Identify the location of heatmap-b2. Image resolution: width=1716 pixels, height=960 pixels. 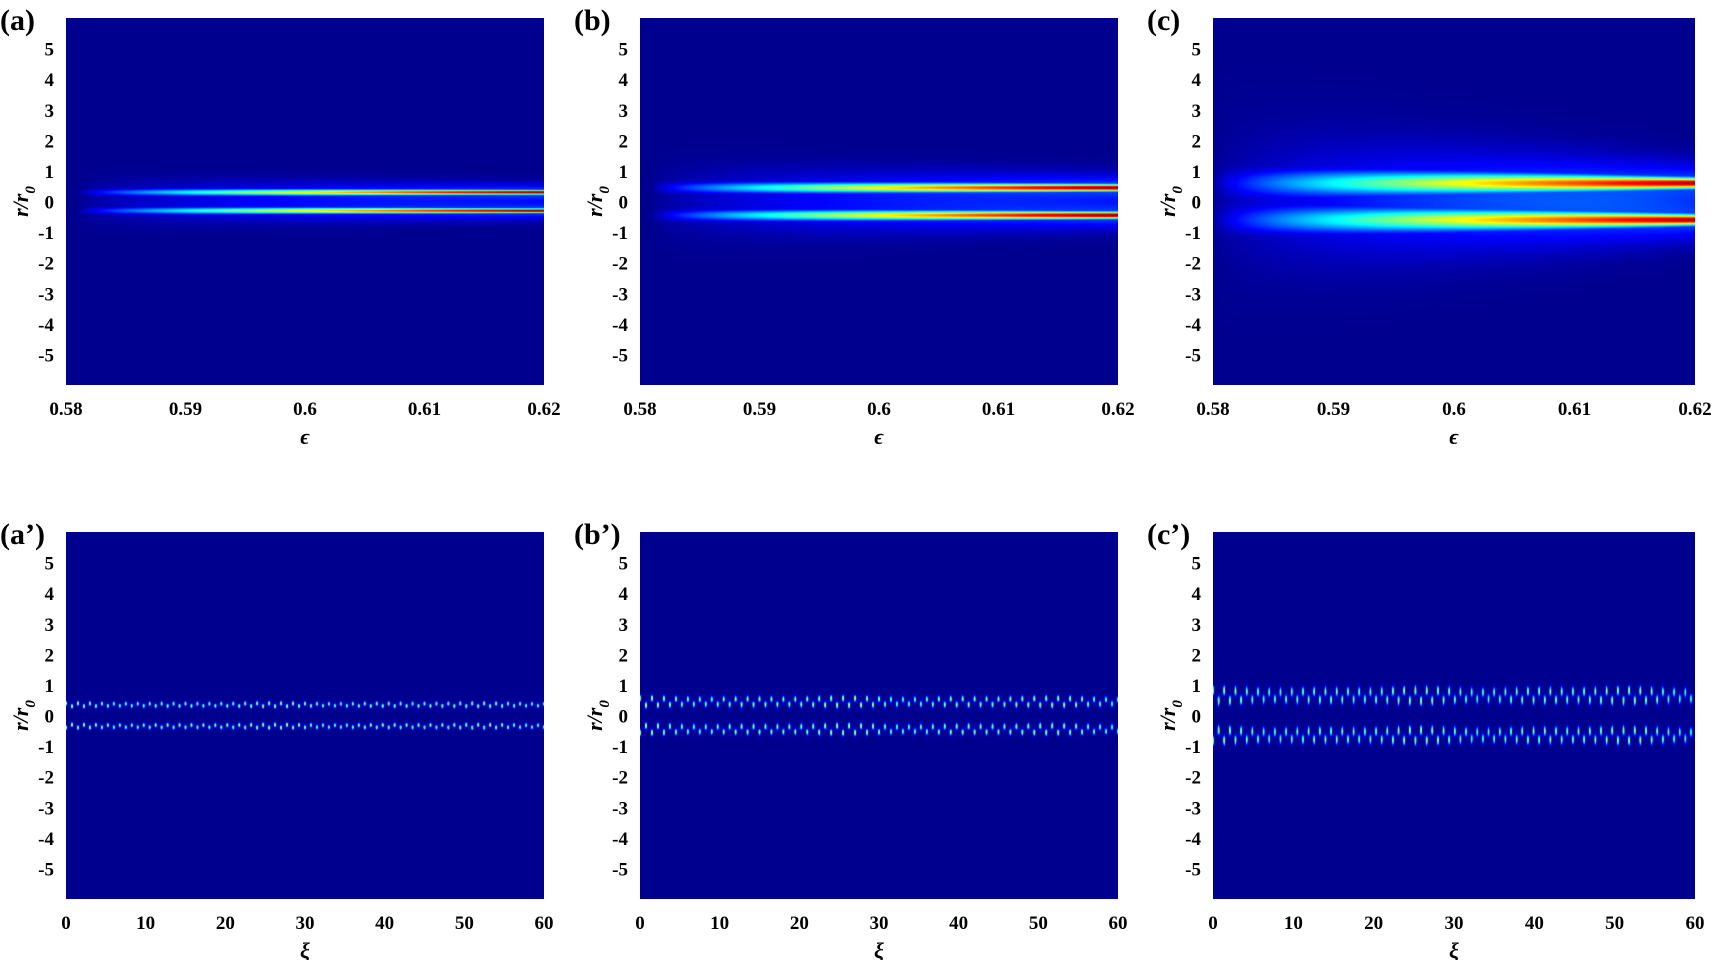
(879, 715).